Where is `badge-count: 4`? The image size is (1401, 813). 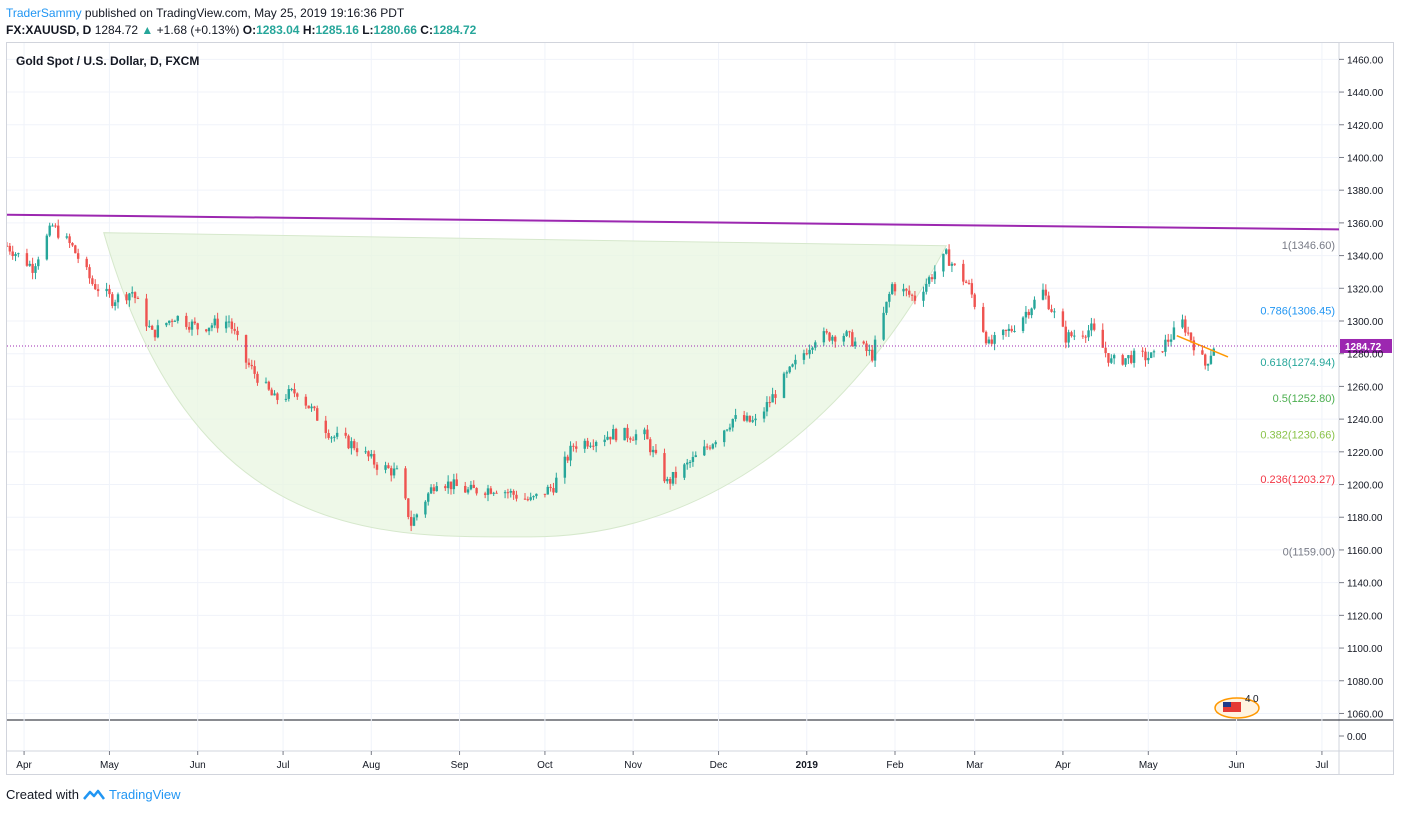
badge-count: 4 is located at coordinates (1248, 699).